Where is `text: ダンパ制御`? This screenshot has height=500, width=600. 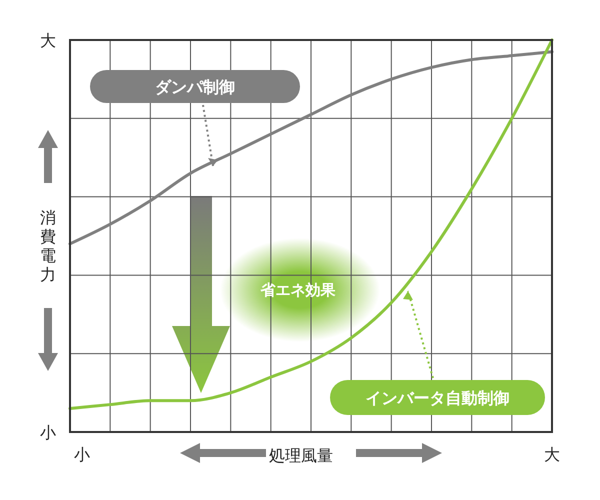 text: ダンパ制御 is located at coordinates (195, 87).